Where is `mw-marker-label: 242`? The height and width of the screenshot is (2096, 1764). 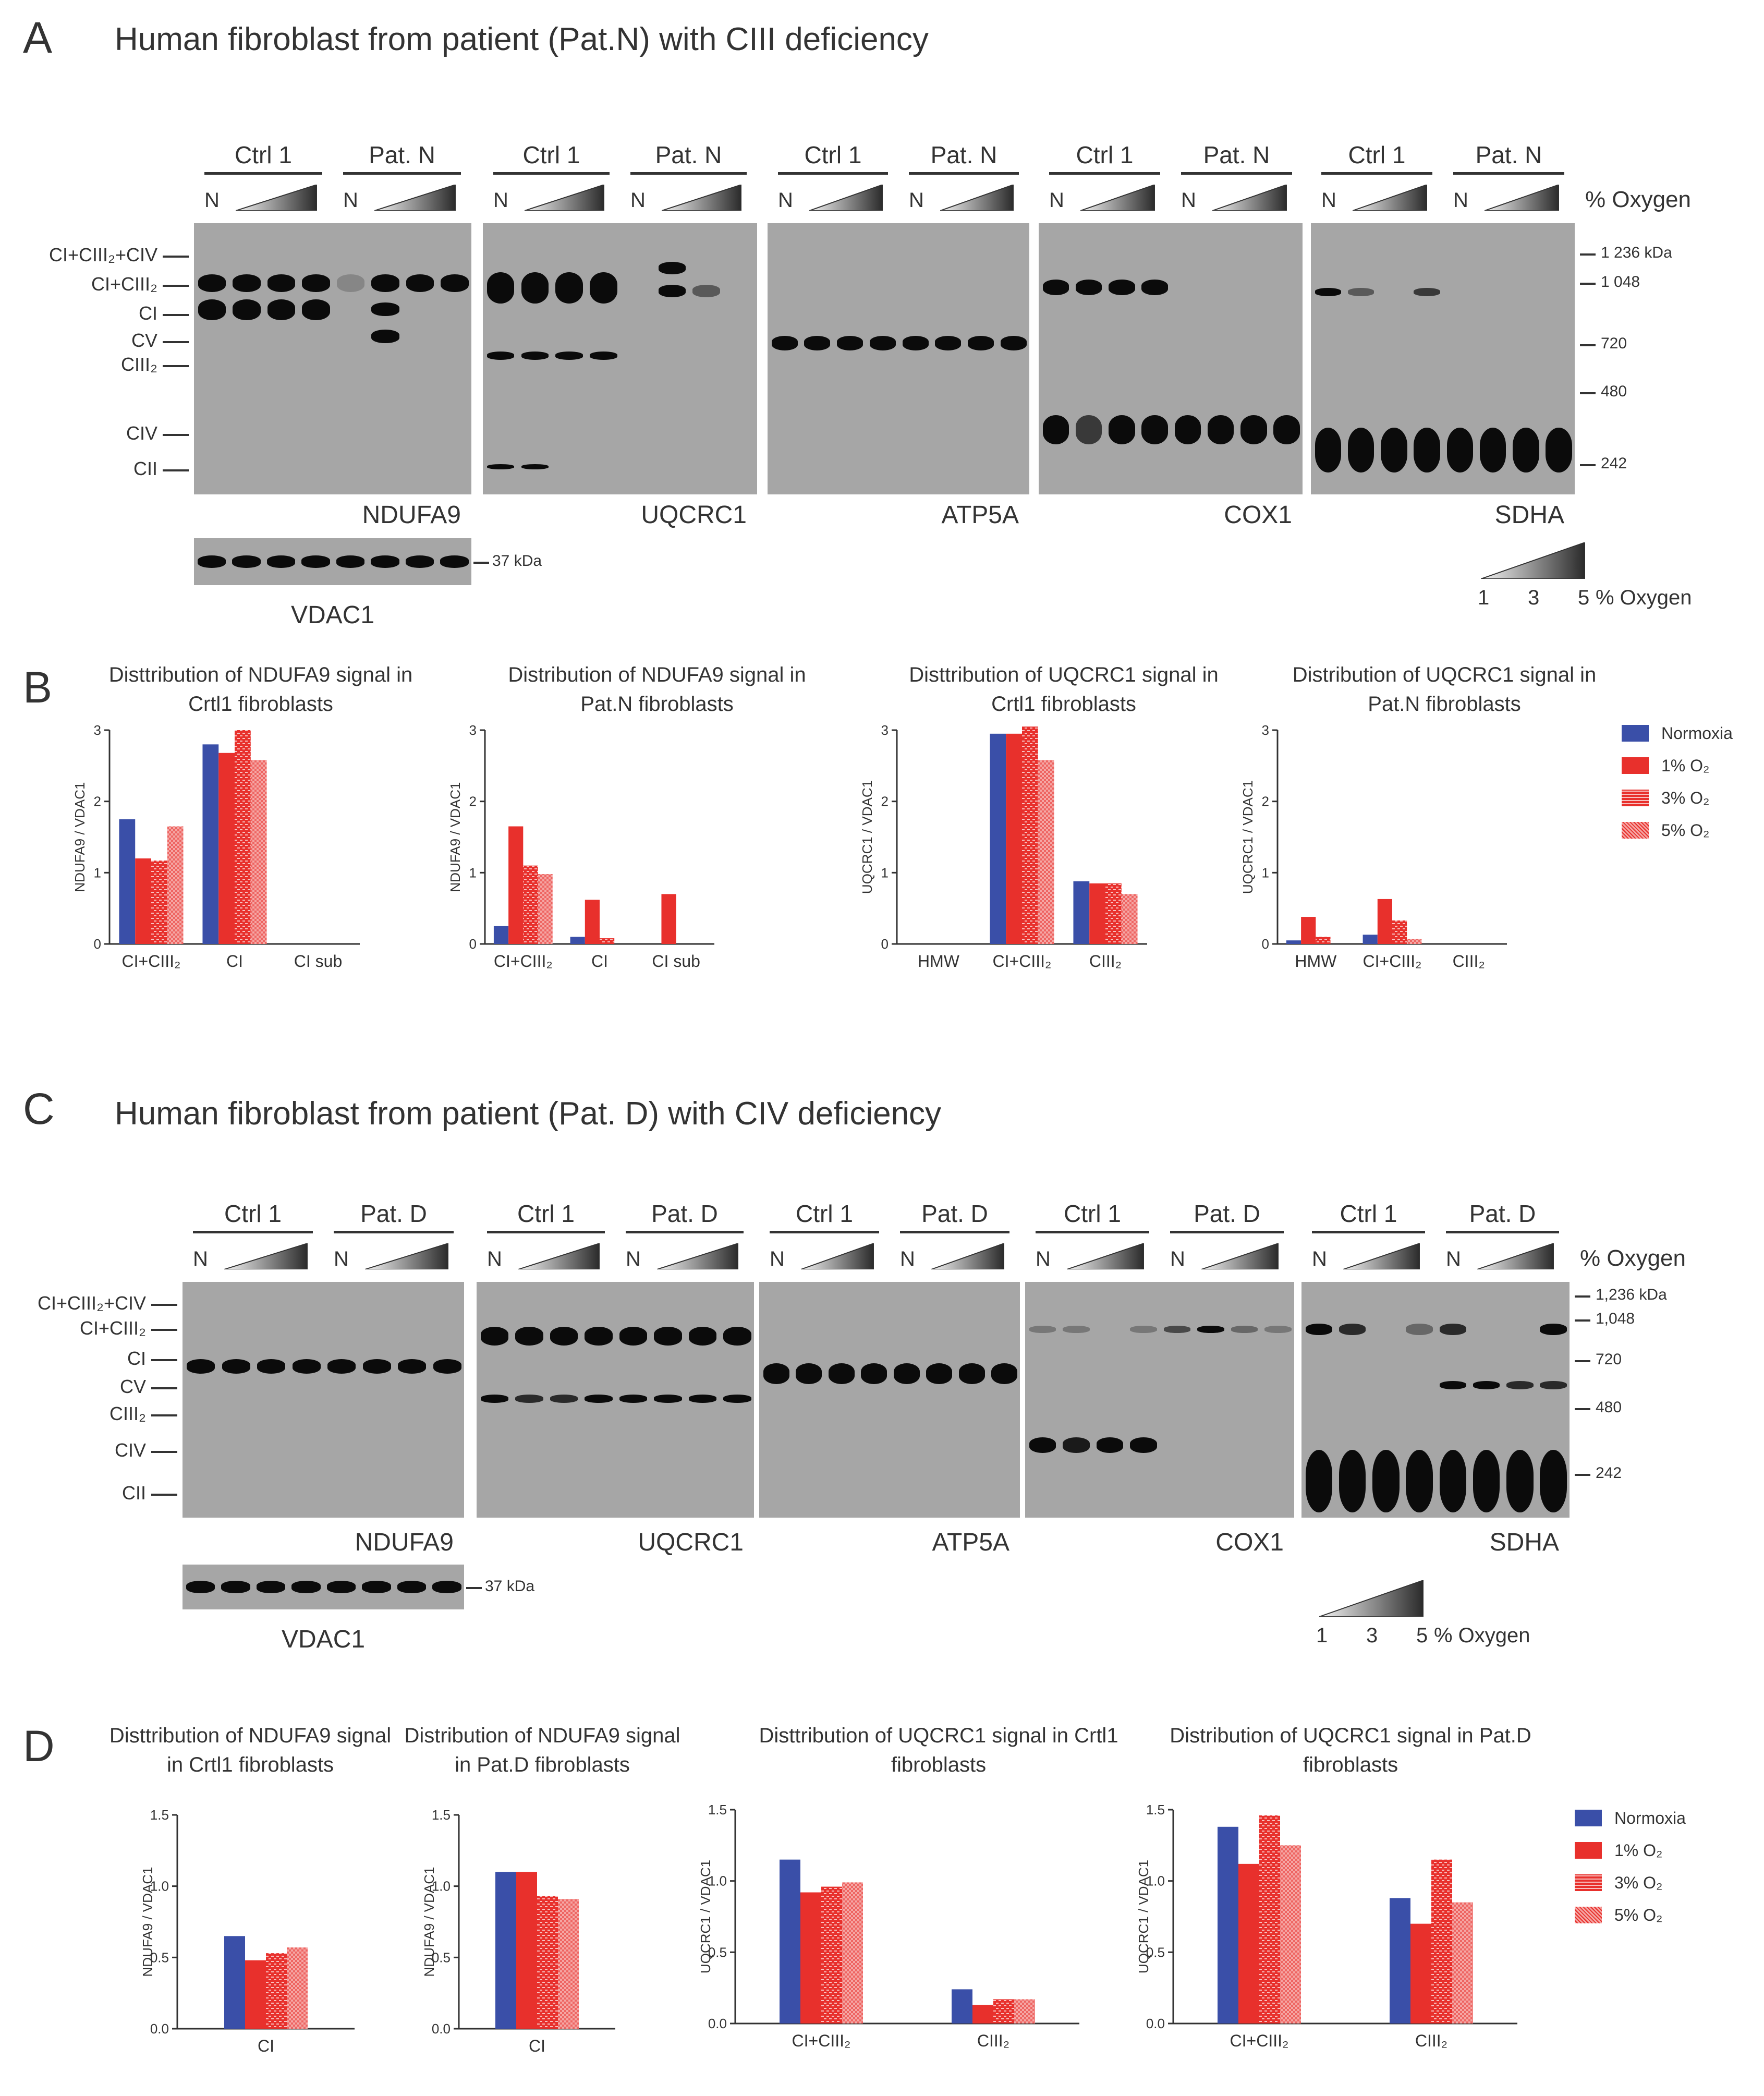 mw-marker-label: 242 is located at coordinates (1609, 1473).